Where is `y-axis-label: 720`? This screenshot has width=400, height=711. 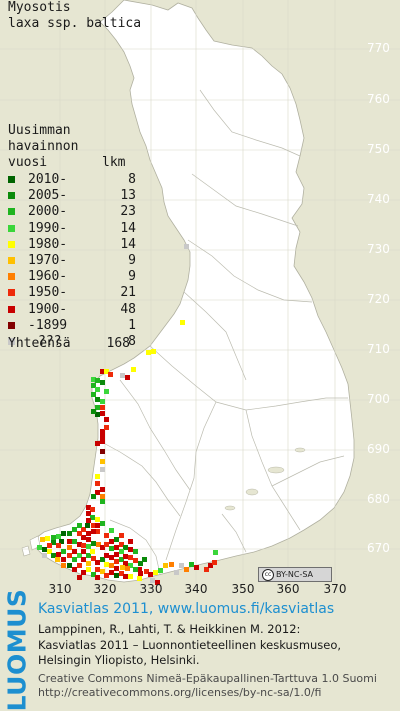
y-axis-label: 720 is located at coordinates (378, 299).